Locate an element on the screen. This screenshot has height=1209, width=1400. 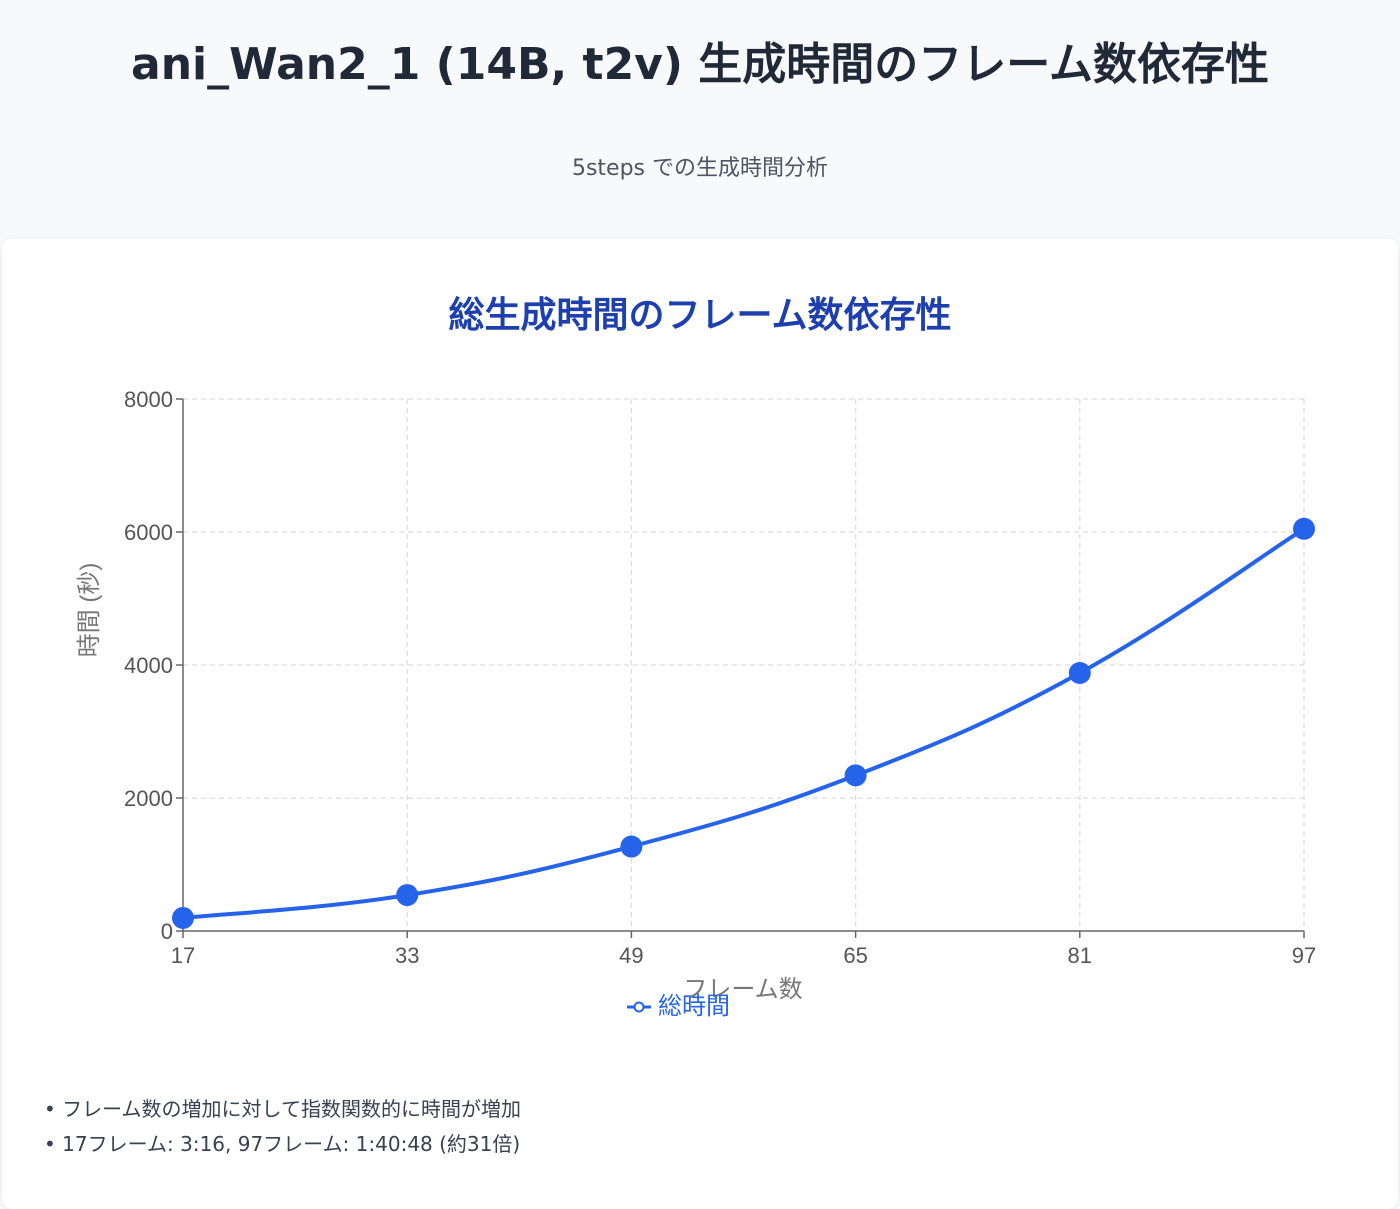
note-item: 17フレーム: 3:16, 97フレーム: 1:40:48 (約31倍) is located at coordinates (282, 1144).